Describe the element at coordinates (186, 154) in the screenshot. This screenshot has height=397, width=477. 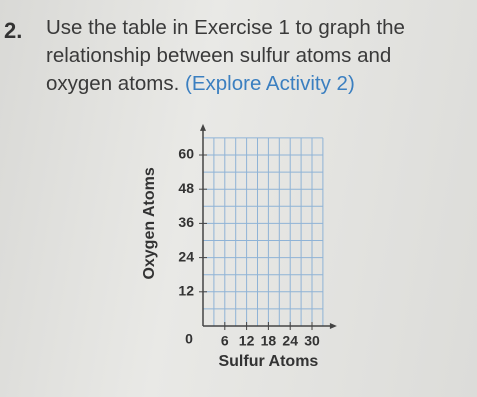
I see `y-tick-label: 60` at that location.